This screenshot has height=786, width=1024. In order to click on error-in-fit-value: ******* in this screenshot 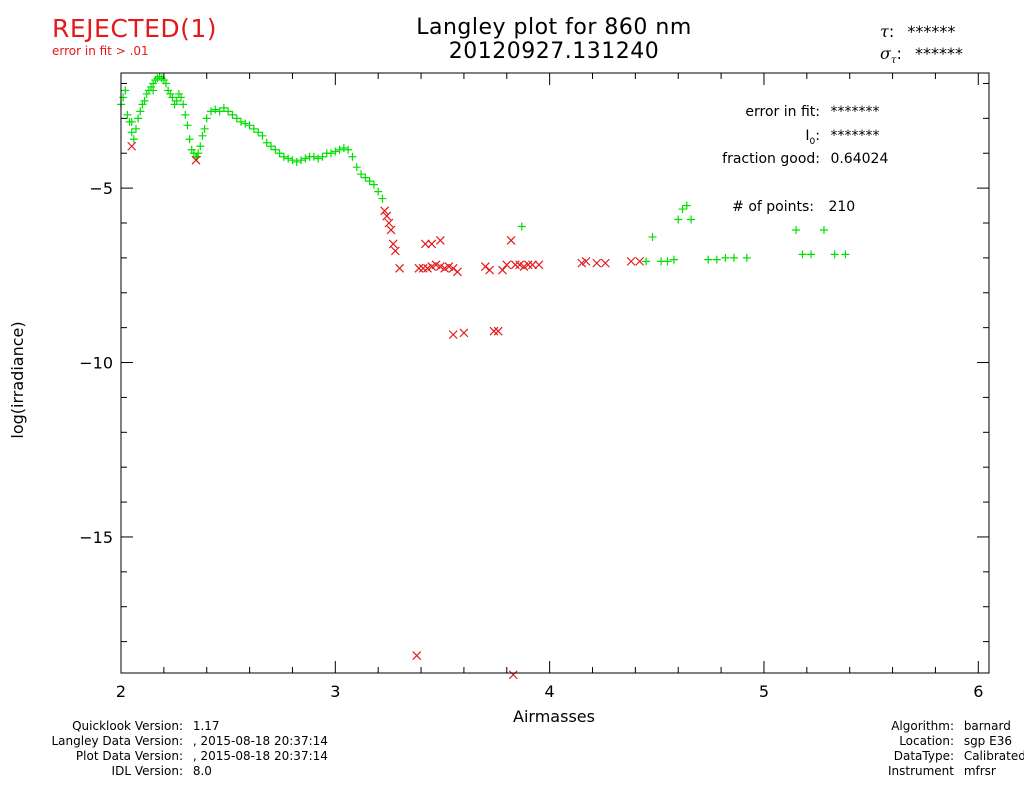, I will do `click(855, 112)`.